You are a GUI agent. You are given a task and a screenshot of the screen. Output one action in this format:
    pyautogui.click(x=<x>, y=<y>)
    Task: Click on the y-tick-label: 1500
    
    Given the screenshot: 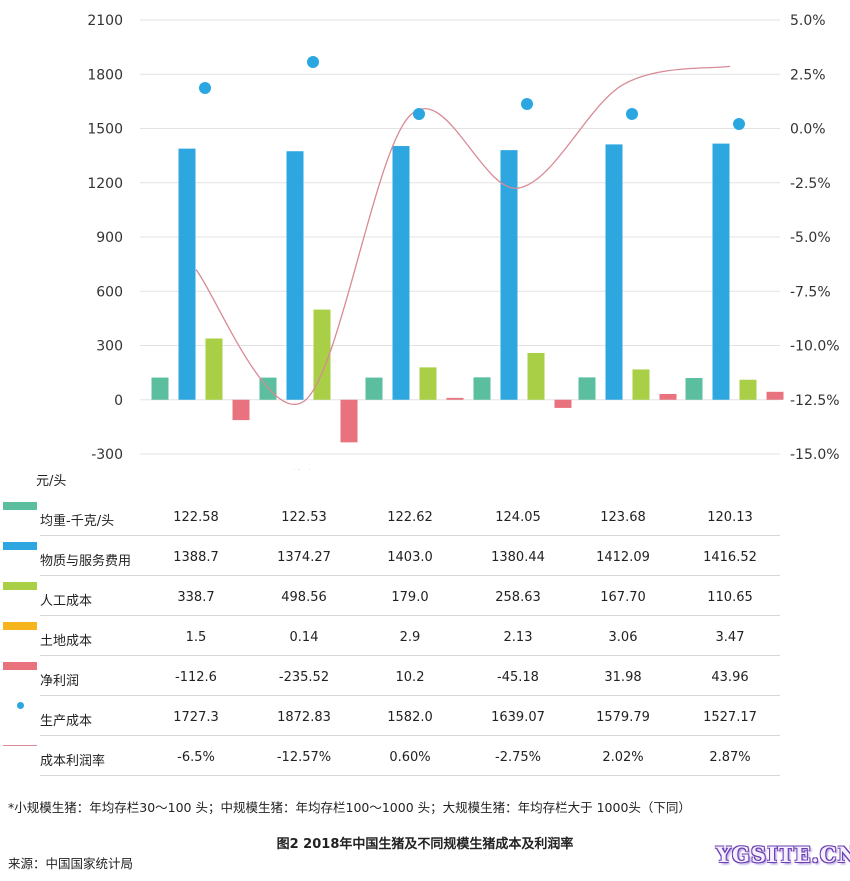 What is the action you would take?
    pyautogui.click(x=105, y=130)
    